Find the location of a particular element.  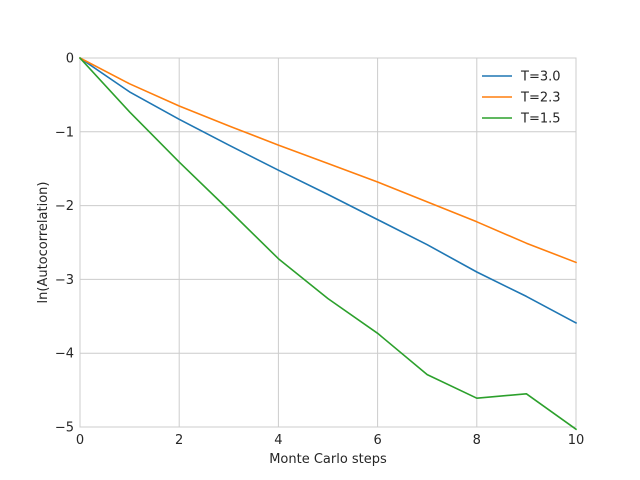

y-tick-label: −1 is located at coordinates (64, 132).